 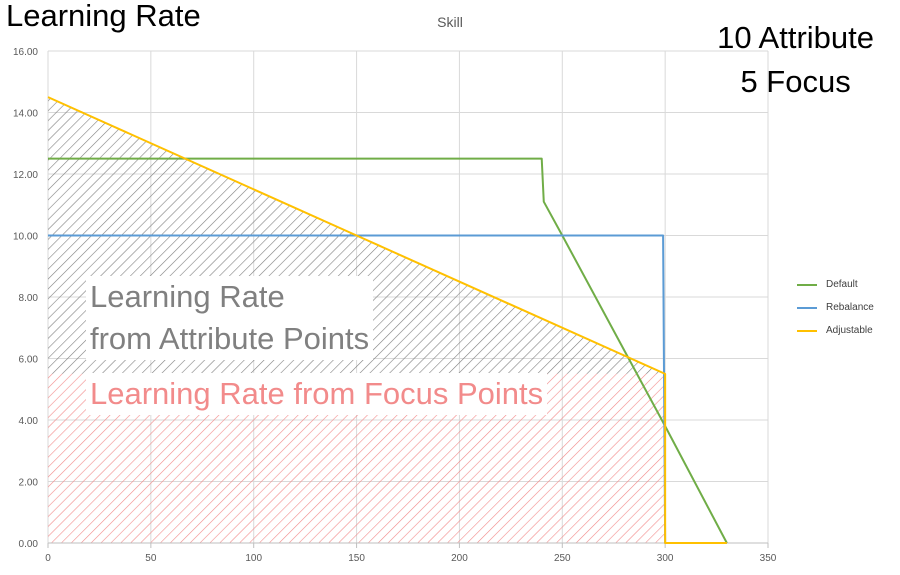 I want to click on legend-item-rebalance: Rebalance, so click(x=835, y=307).